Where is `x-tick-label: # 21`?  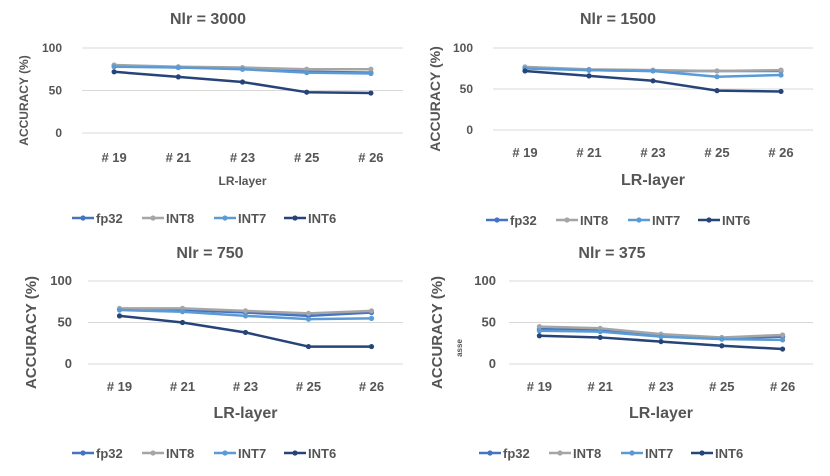
x-tick-label: # 21 is located at coordinates (182, 386).